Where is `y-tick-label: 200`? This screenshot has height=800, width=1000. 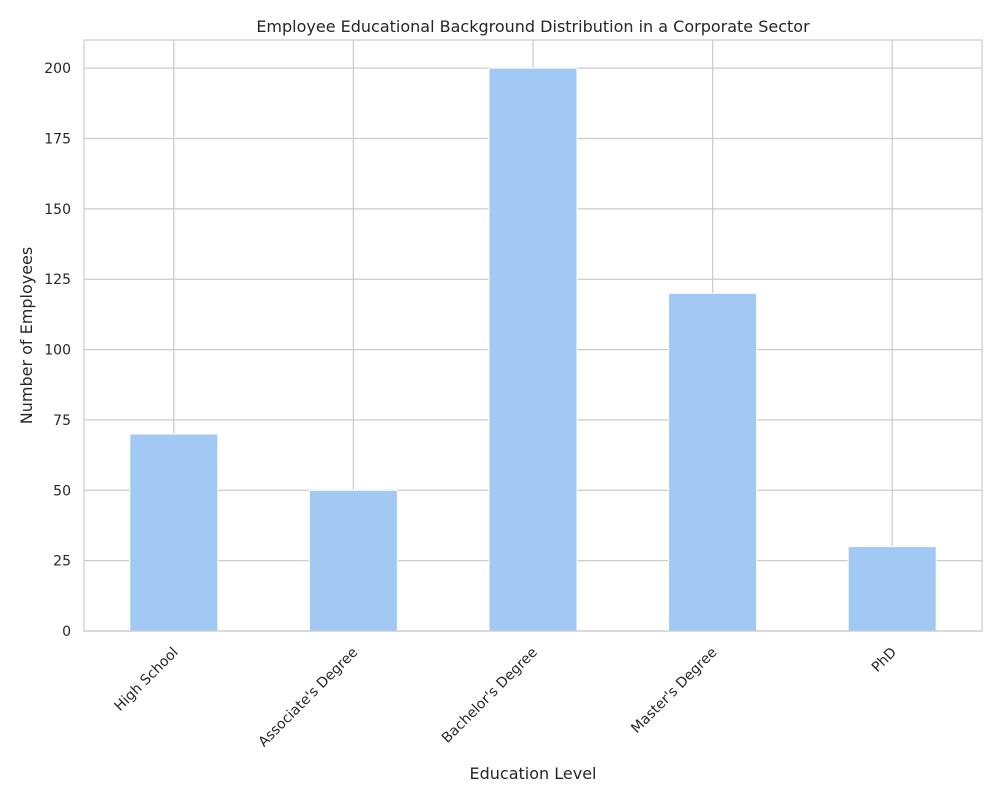
y-tick-label: 200 is located at coordinates (57, 69).